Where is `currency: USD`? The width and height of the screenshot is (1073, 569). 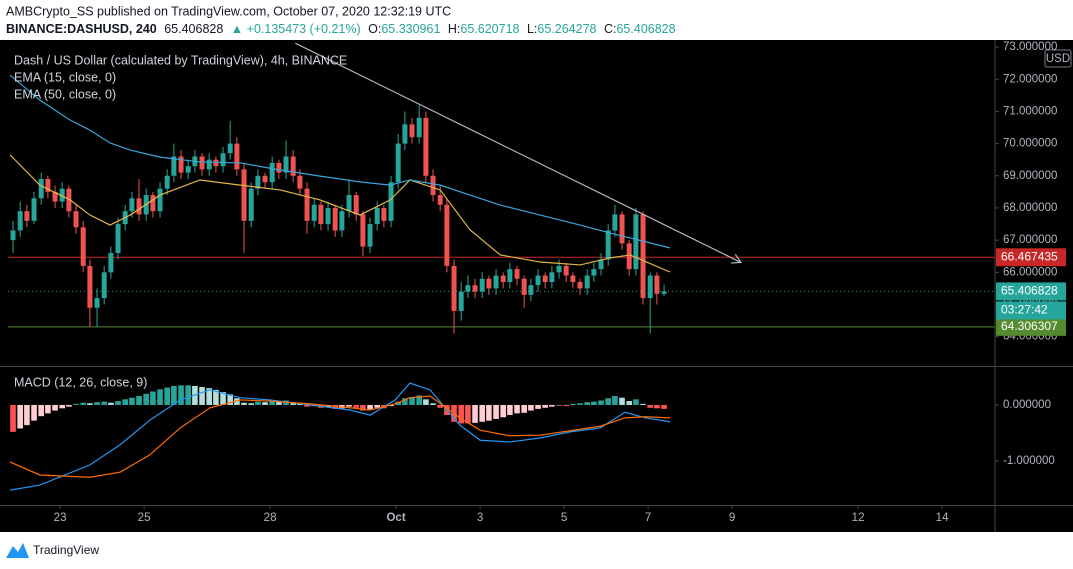
currency: USD is located at coordinates (1058, 59).